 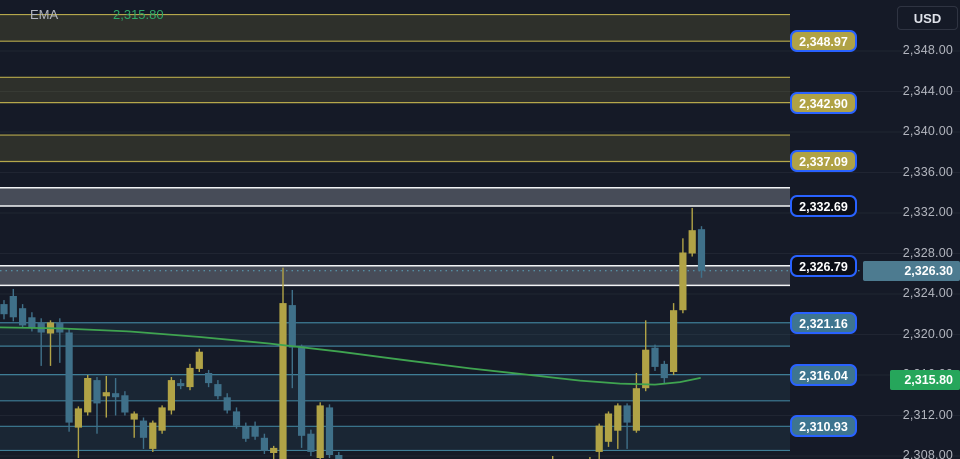 What do you see at coordinates (823, 41) in the screenshot?
I see `price-level-pill: 2,348.97` at bounding box center [823, 41].